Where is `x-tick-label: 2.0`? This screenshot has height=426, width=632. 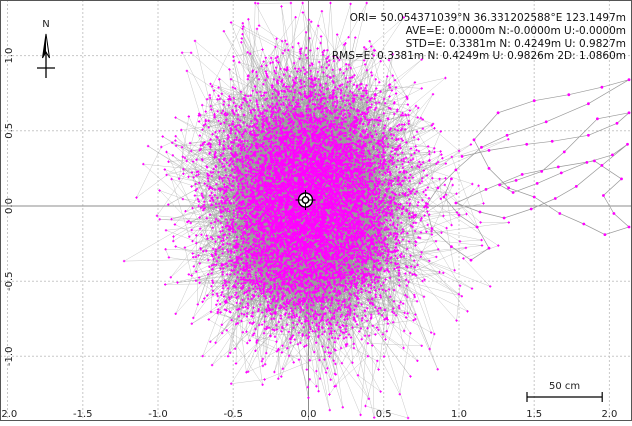
x-tick-label: 2.0 is located at coordinates (609, 414).